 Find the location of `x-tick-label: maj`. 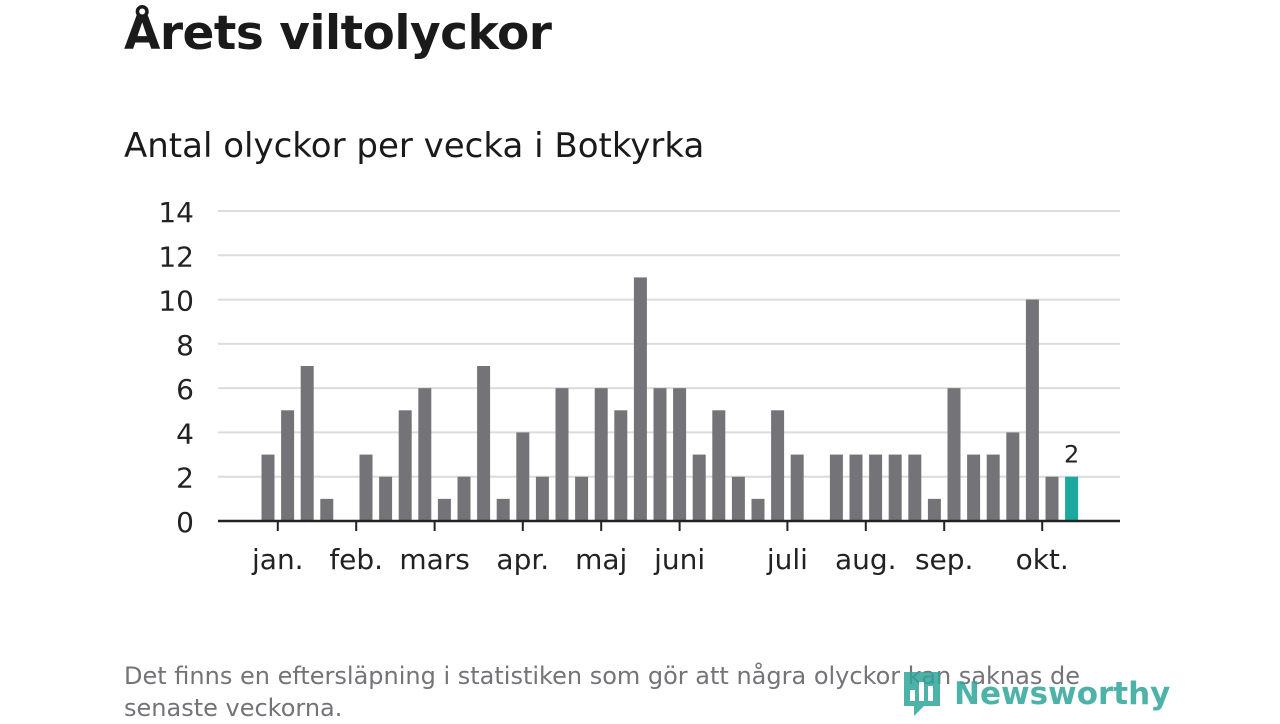

x-tick-label: maj is located at coordinates (601, 559).